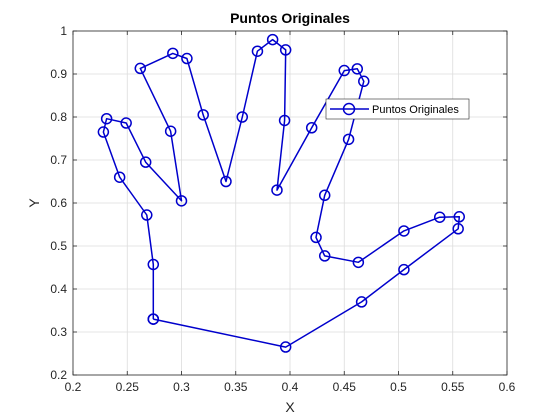 Image resolution: width=560 pixels, height=420 pixels. I want to click on legend-label: Puntos Originales, so click(415, 110).